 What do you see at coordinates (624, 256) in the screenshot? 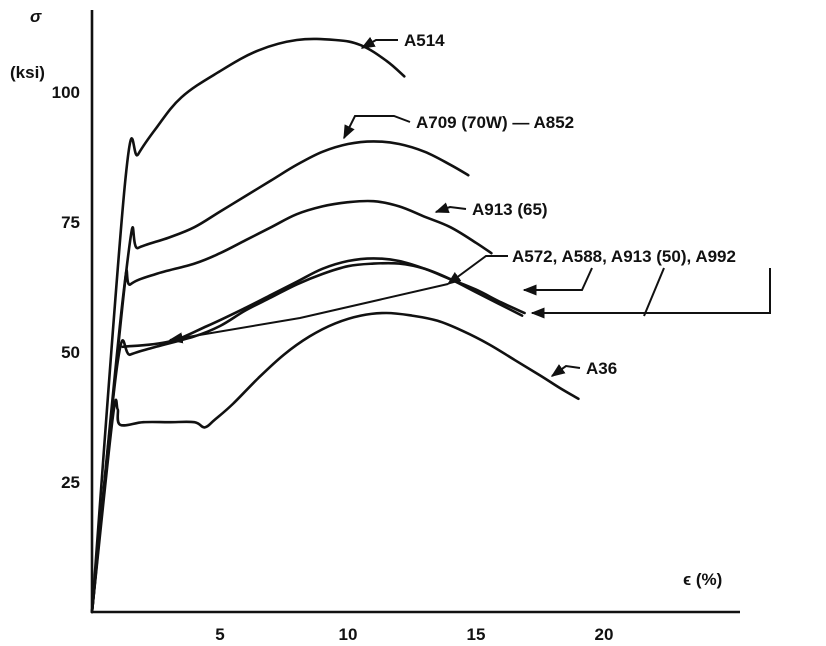
I see `series-annotation-label: A572, A588, A913 (50), A992` at bounding box center [624, 256].